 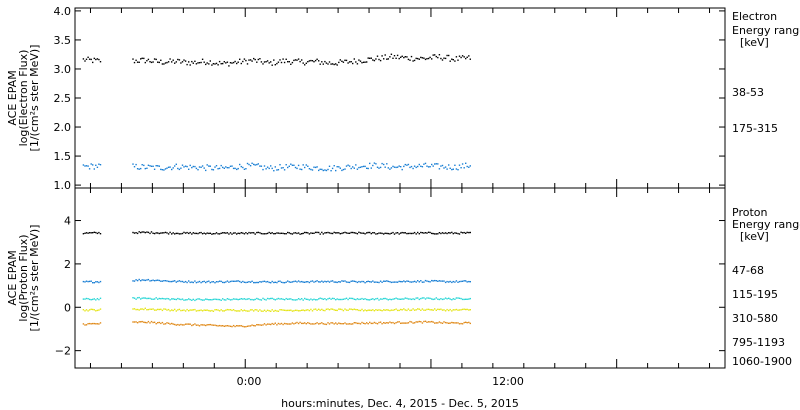 What do you see at coordinates (276, 324) in the screenshot?
I see `series-1060-1900` at bounding box center [276, 324].